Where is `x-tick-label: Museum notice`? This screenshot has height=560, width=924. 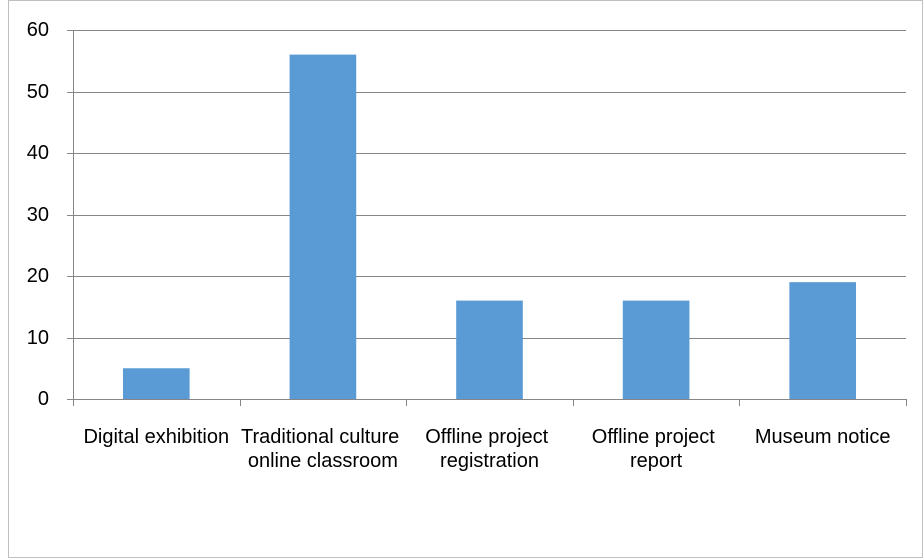 x-tick-label: Museum notice is located at coordinates (823, 437).